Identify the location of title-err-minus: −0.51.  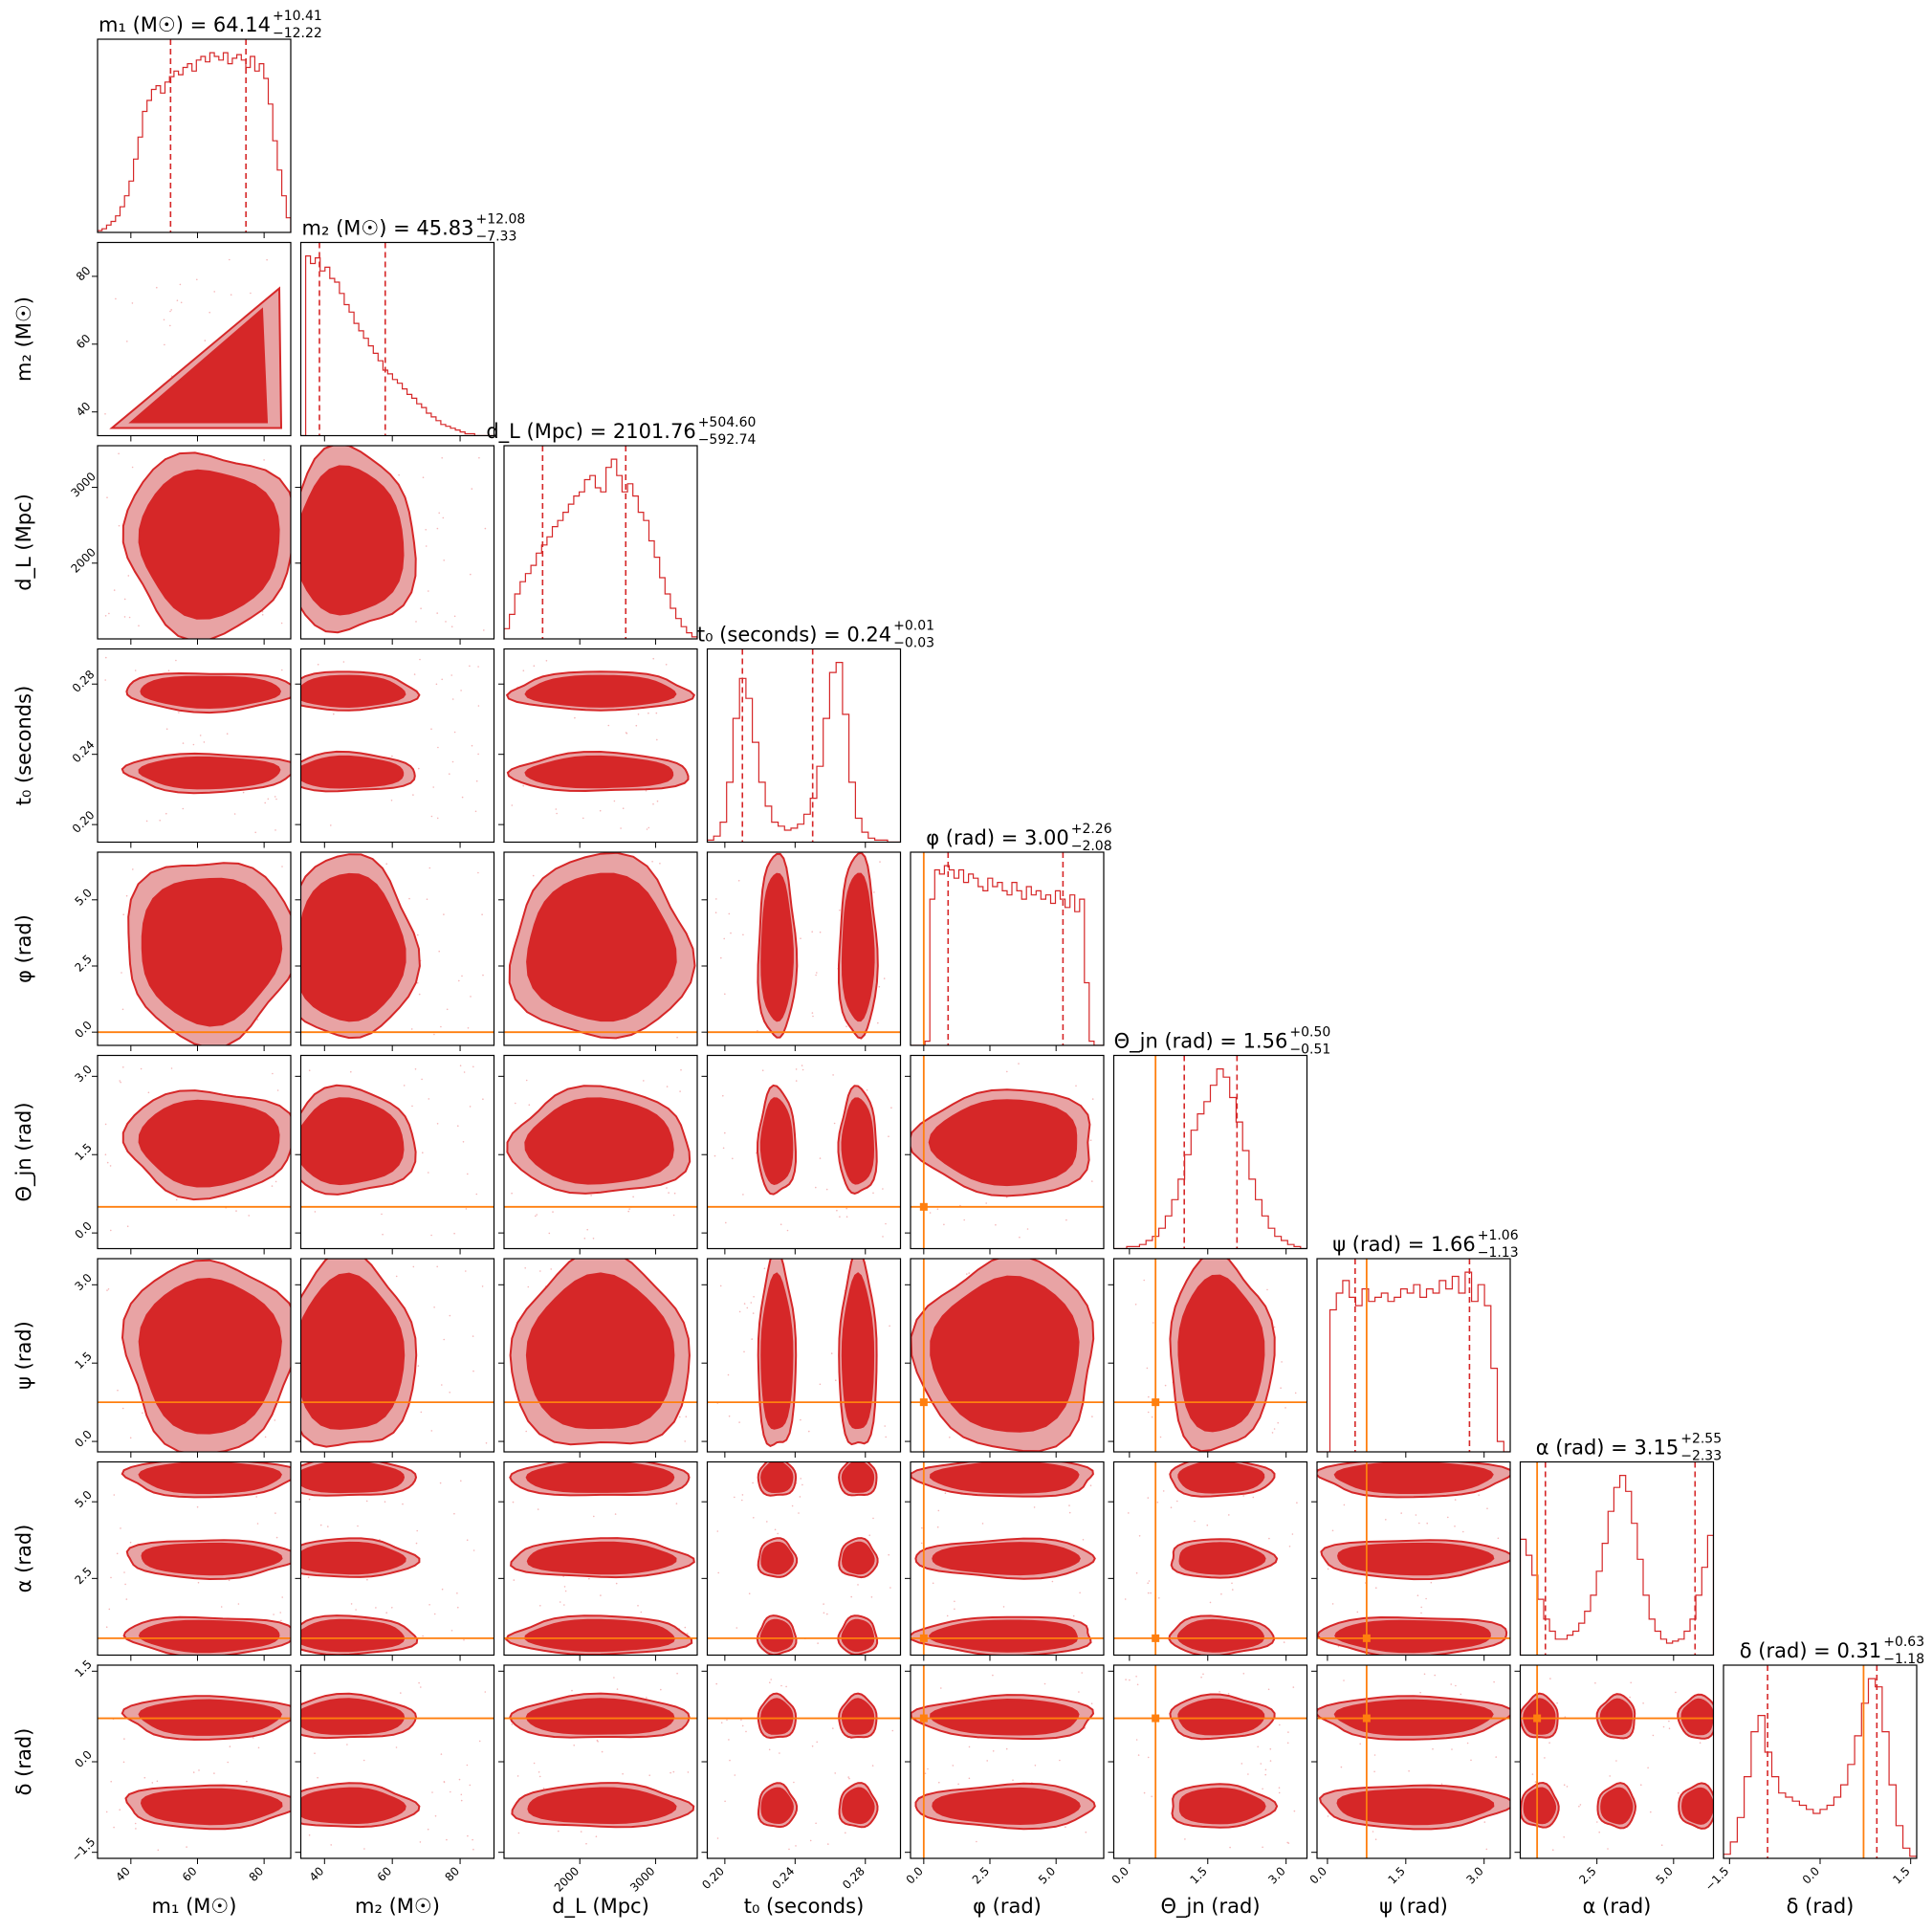
(1309, 1050).